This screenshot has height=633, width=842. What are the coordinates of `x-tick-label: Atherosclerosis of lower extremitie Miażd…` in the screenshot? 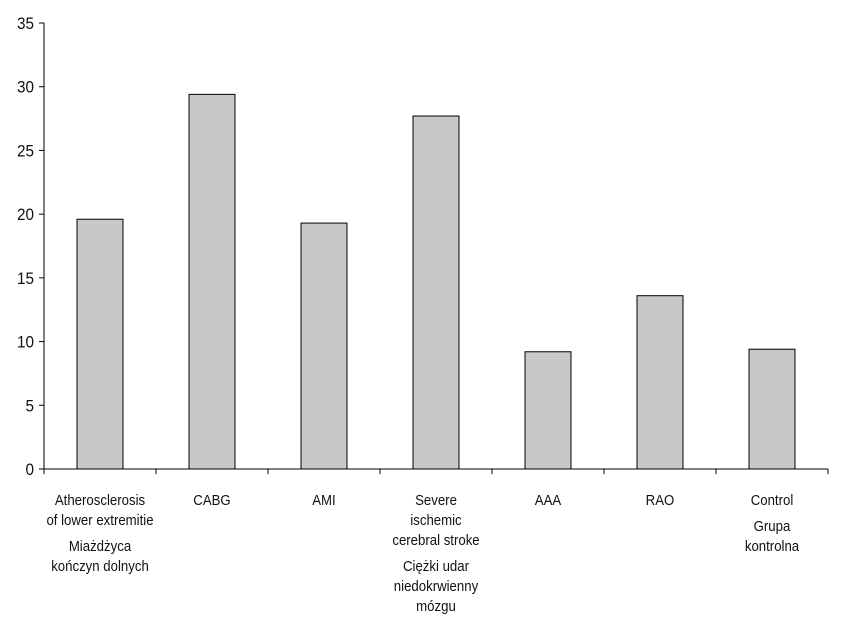 It's located at (100, 534).